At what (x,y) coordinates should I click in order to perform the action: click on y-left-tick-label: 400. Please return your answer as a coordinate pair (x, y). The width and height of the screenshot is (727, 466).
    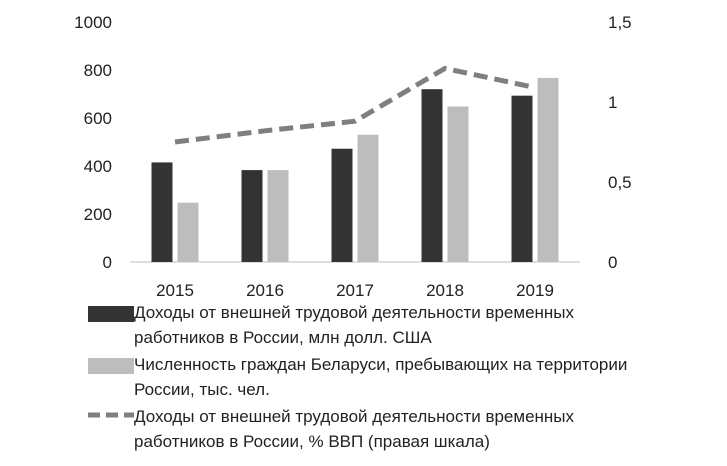
    Looking at the image, I should click on (98, 166).